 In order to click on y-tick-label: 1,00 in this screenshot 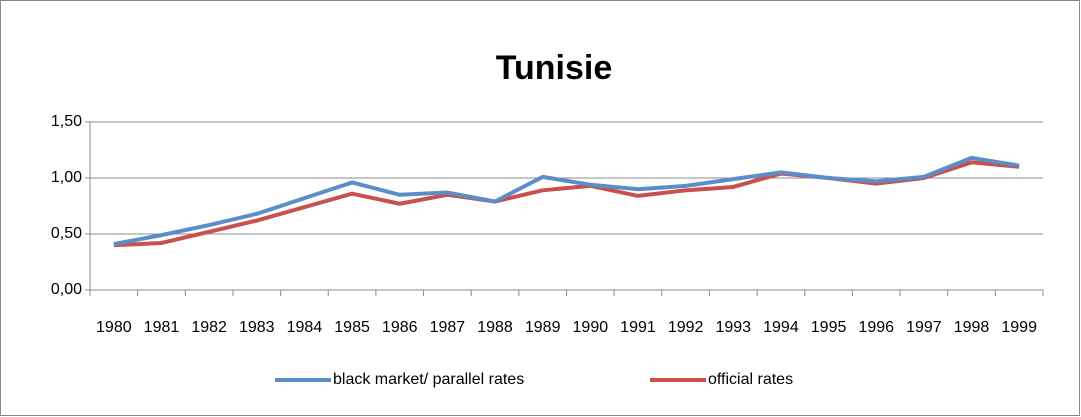, I will do `click(66, 177)`.